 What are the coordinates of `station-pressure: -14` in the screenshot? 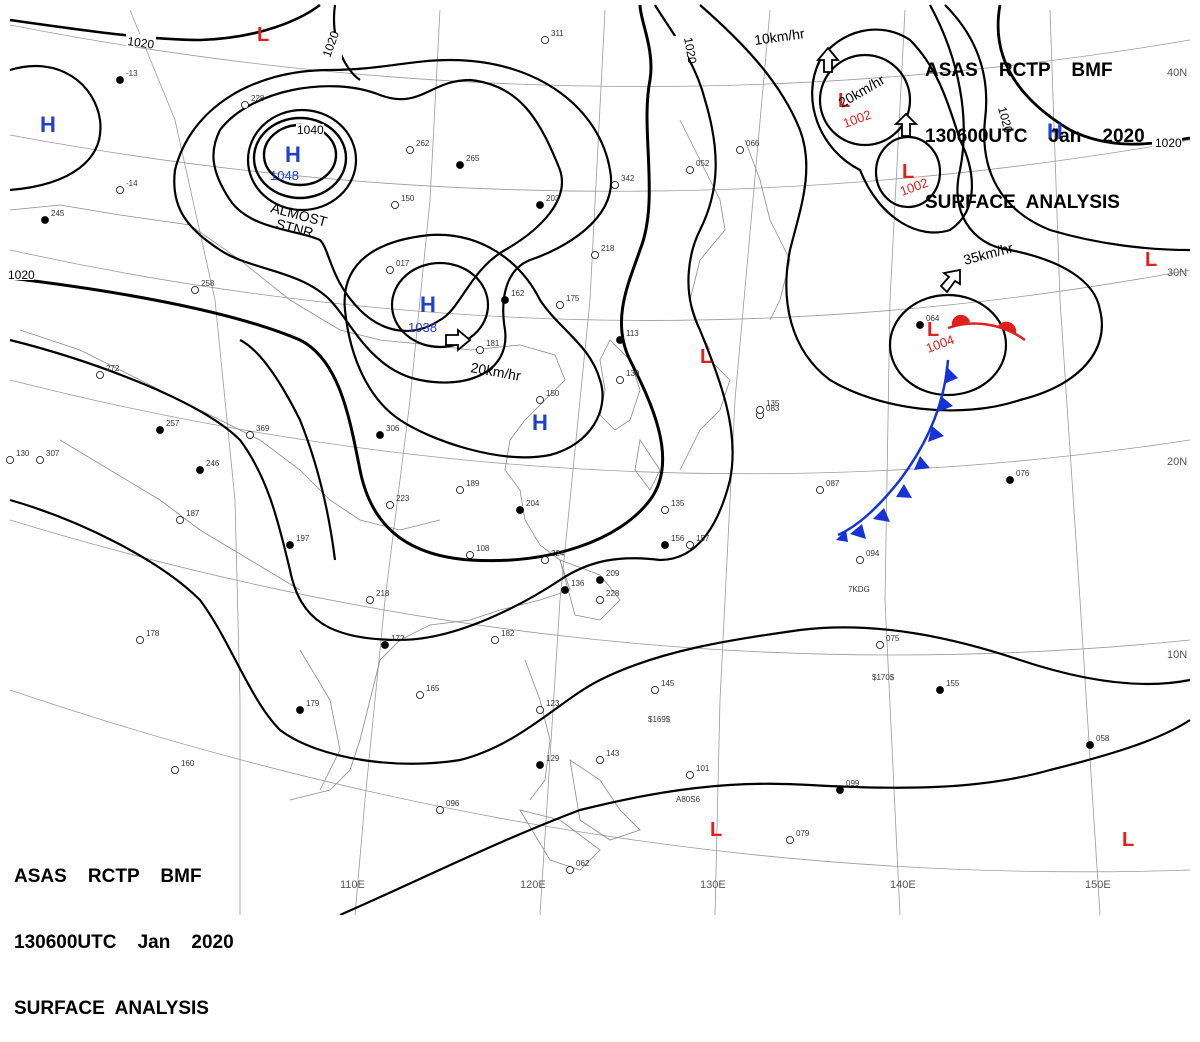 It's located at (132, 183).